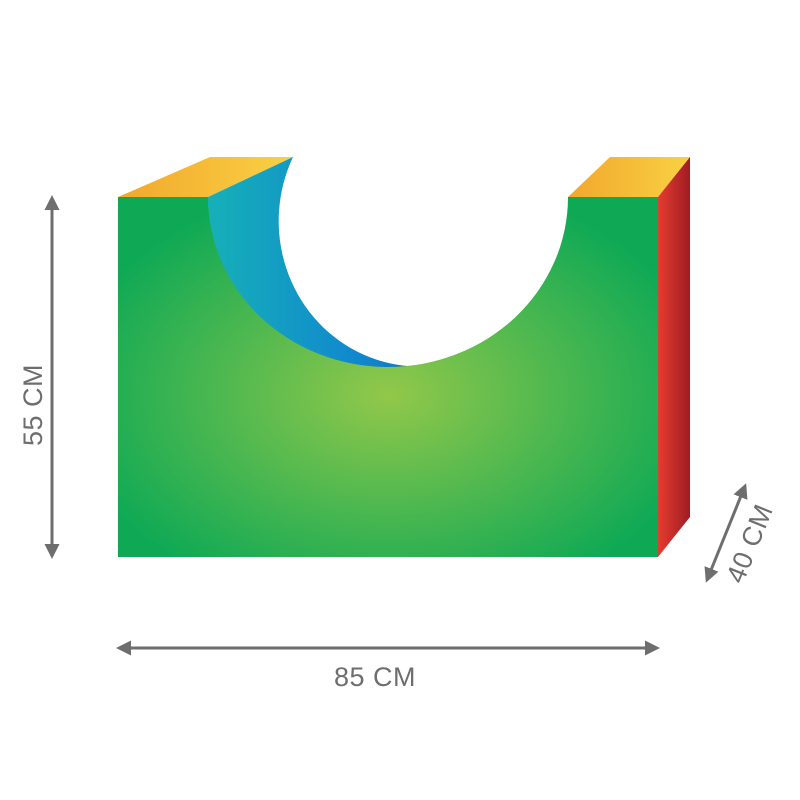 This screenshot has height=800, width=800. Describe the element at coordinates (375, 677) in the screenshot. I see `width-label: 85 CM` at that location.